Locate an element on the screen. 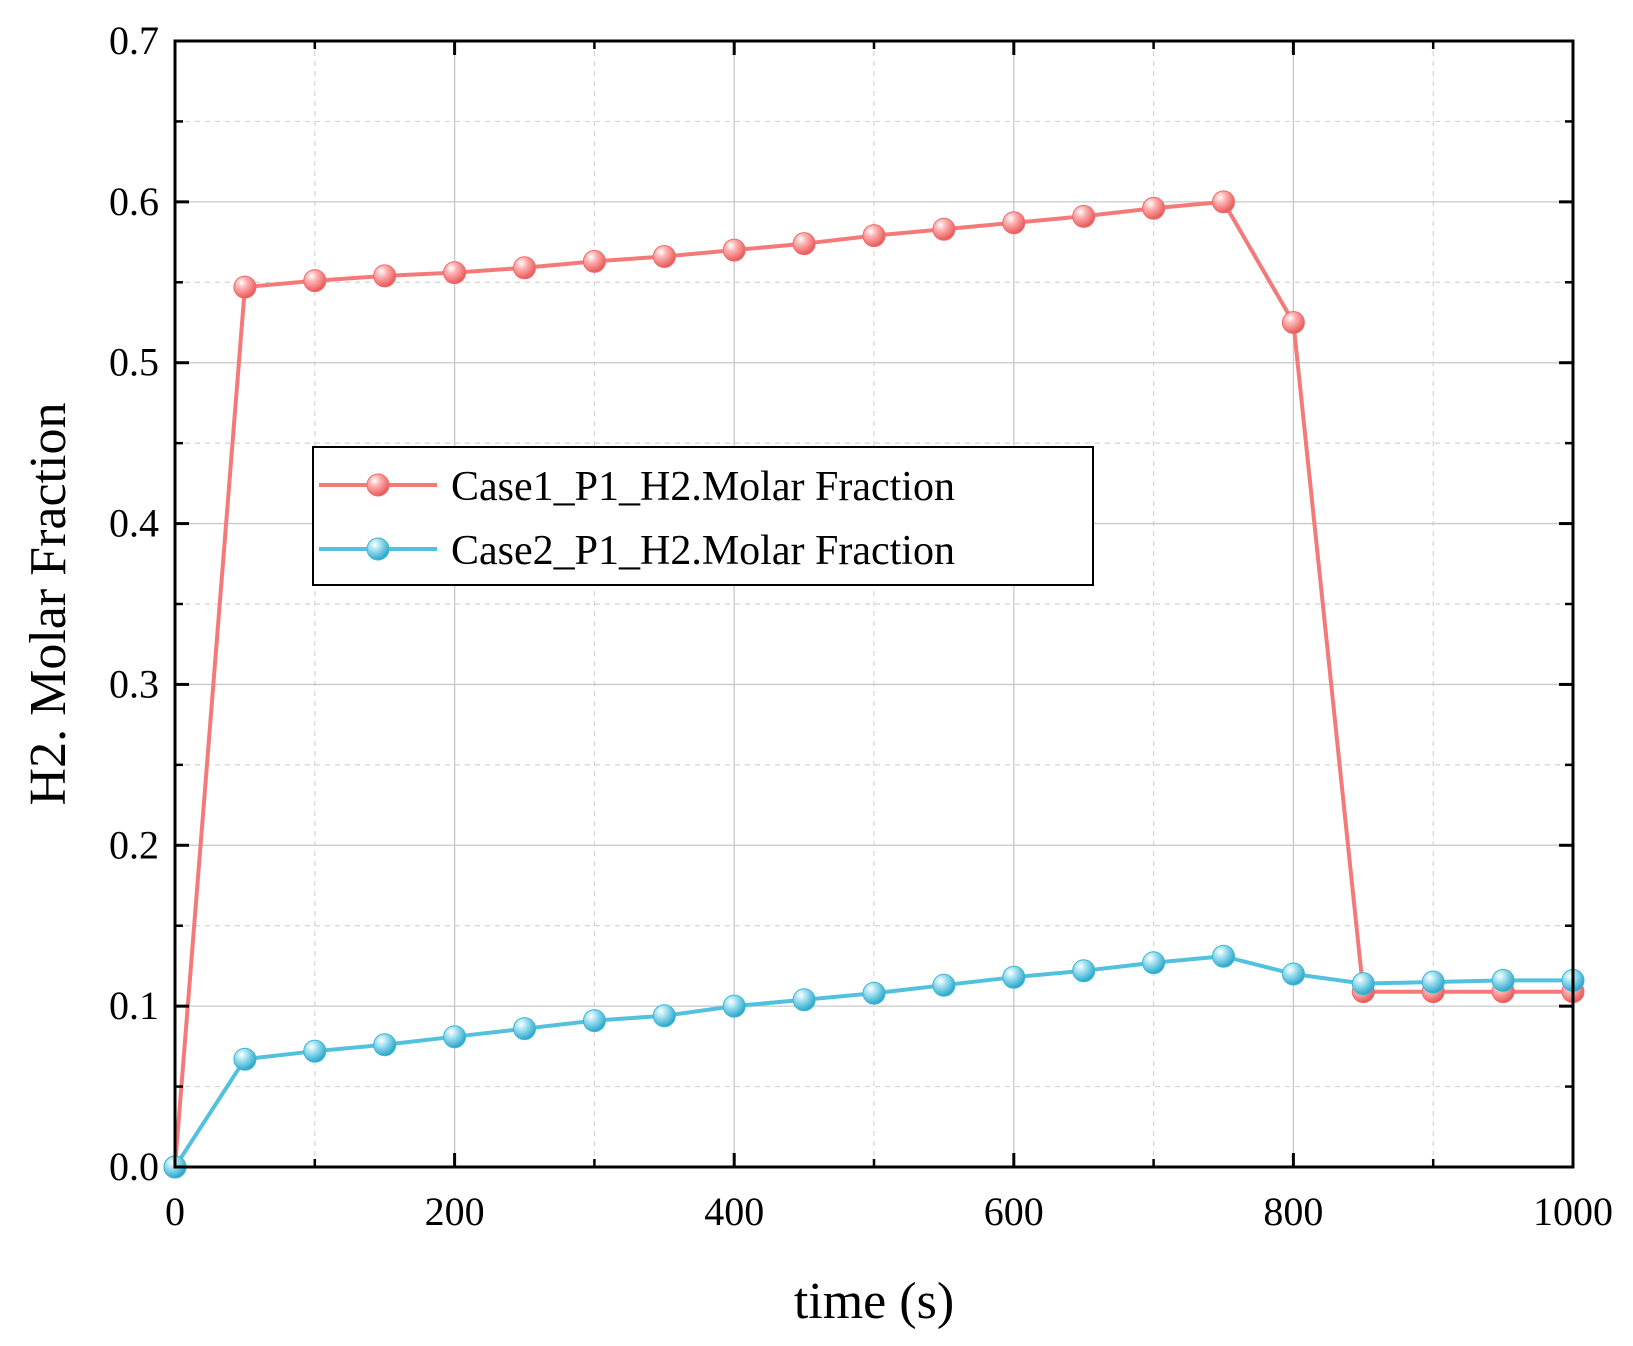  x-tick-label: 600 is located at coordinates (1014, 1211).